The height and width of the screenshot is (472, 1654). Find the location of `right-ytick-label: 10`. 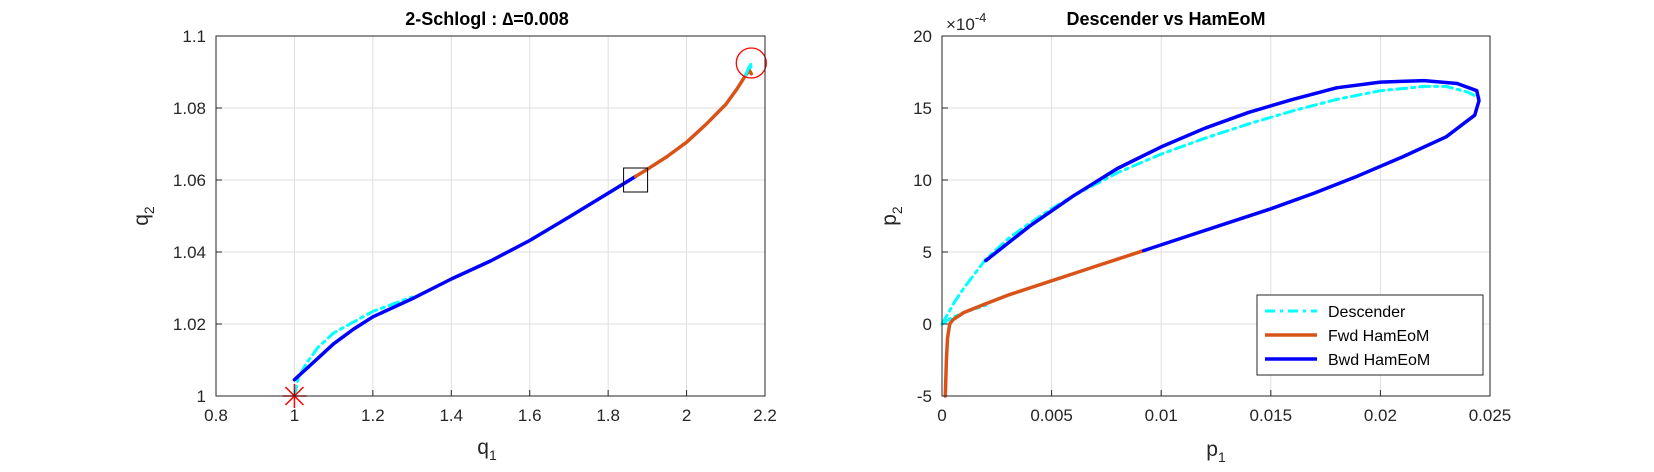

right-ytick-label: 10 is located at coordinates (922, 180).